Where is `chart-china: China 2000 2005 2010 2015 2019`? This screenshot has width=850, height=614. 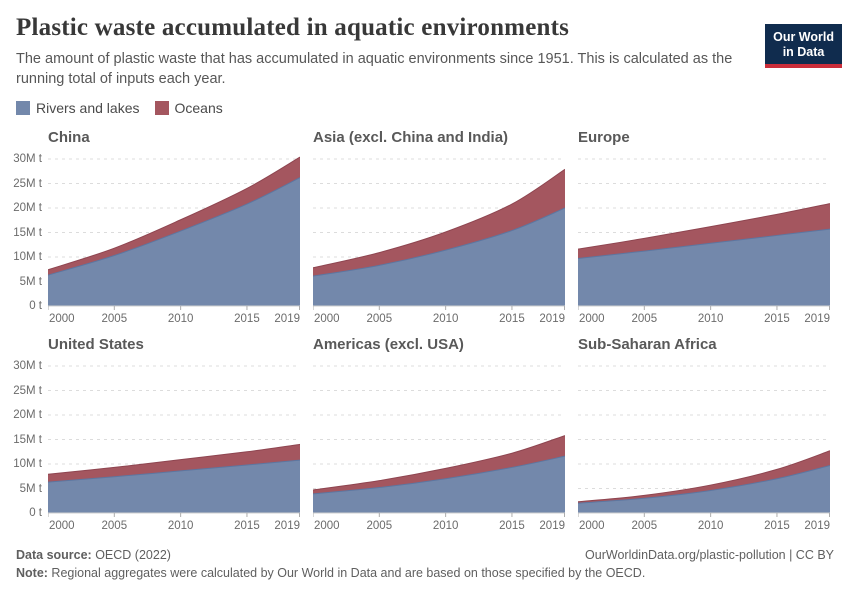
chart-china: China 2000 2005 2010 2015 2019 is located at coordinates (174, 228).